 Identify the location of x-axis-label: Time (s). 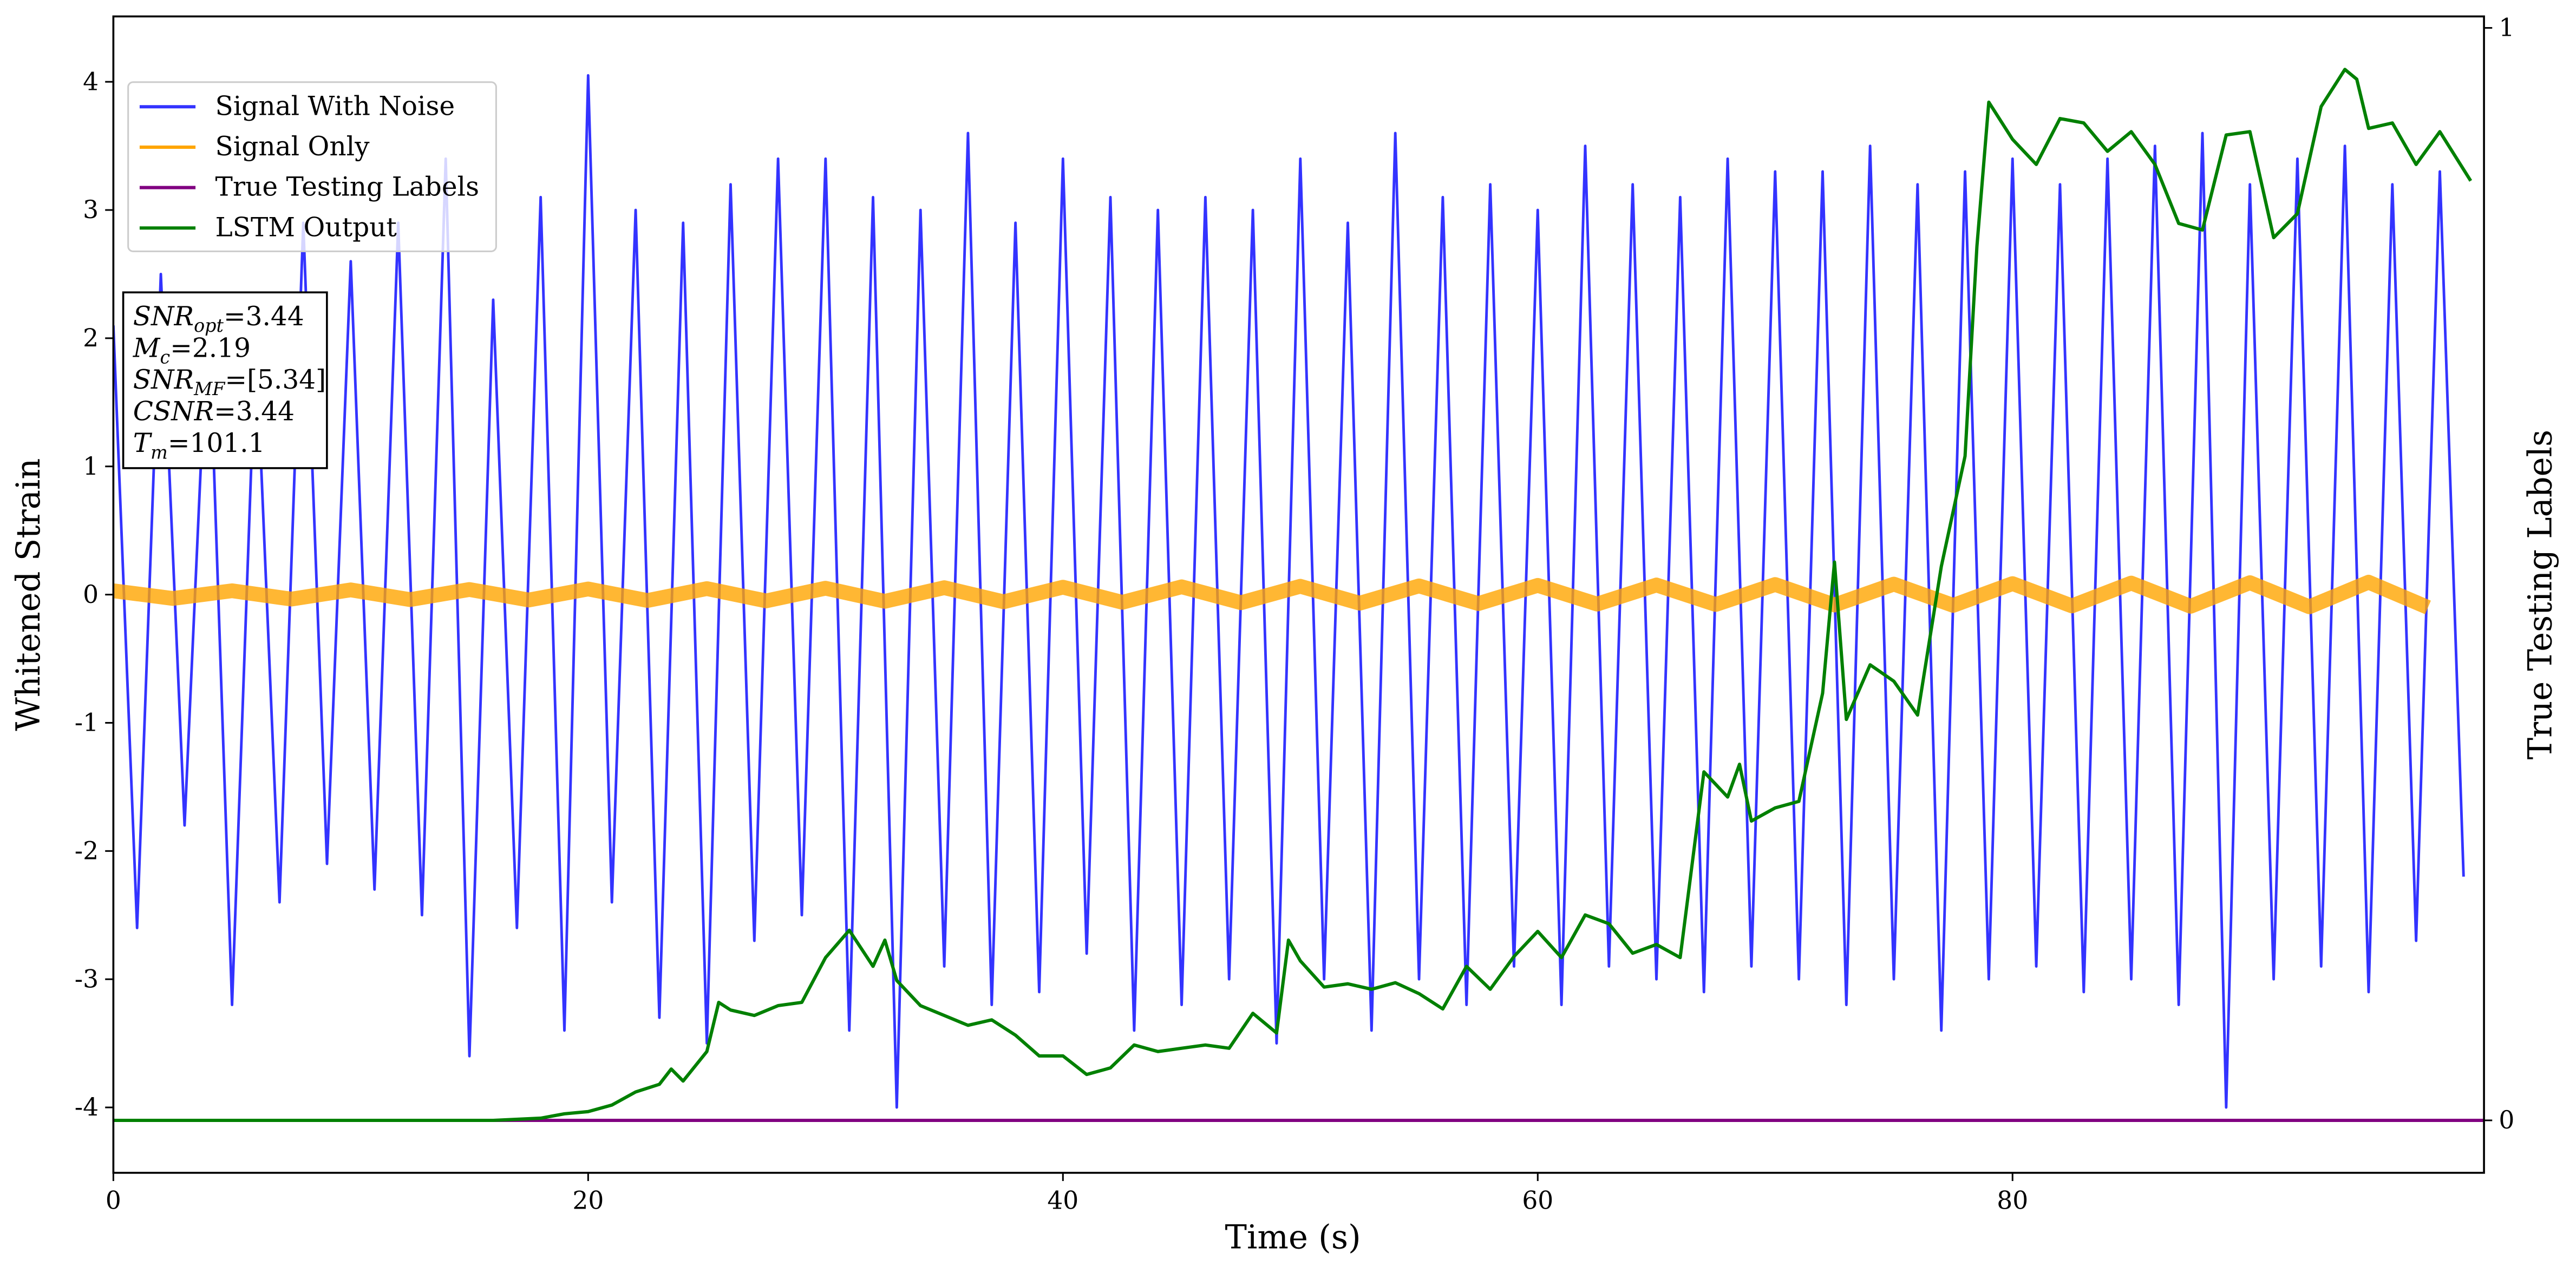
(1293, 1237).